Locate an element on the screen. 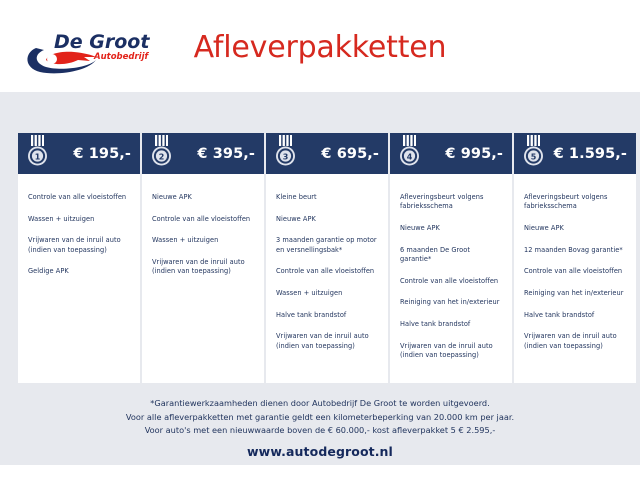  medal-icon: 5 is located at coordinates (533, 153).